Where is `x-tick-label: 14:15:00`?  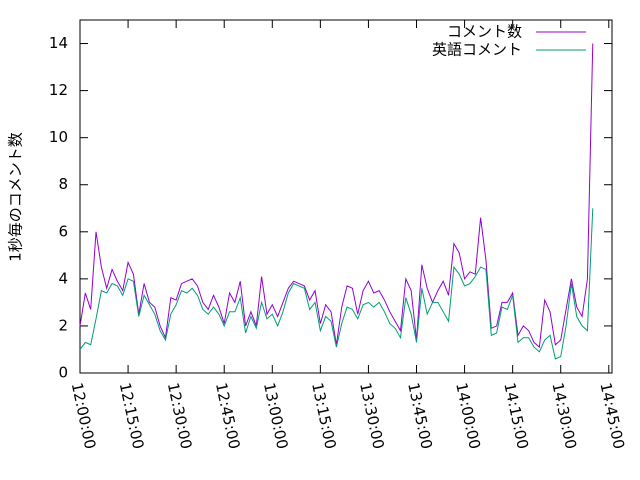 x-tick-label: 14:15:00 is located at coordinates (516, 416).